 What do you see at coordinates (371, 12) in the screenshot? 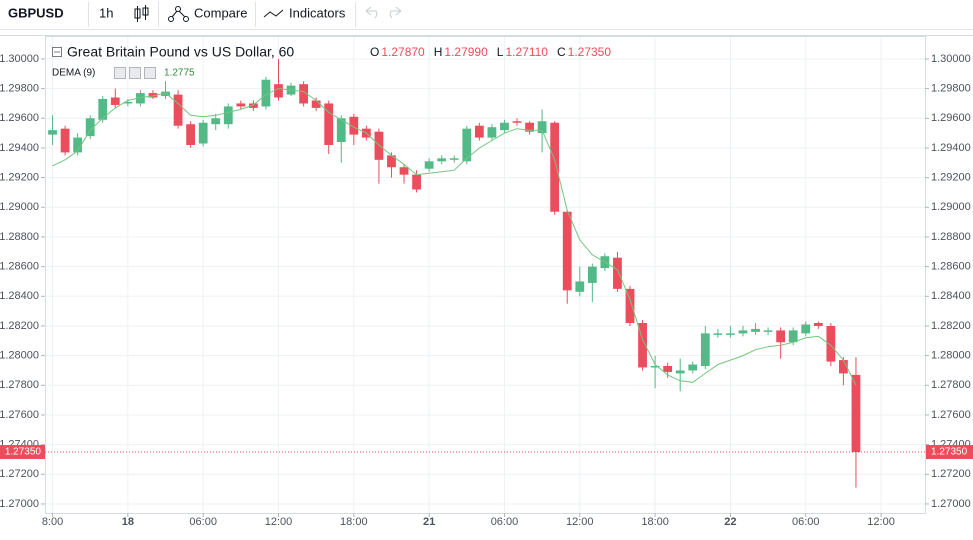
I see `undo-button` at bounding box center [371, 12].